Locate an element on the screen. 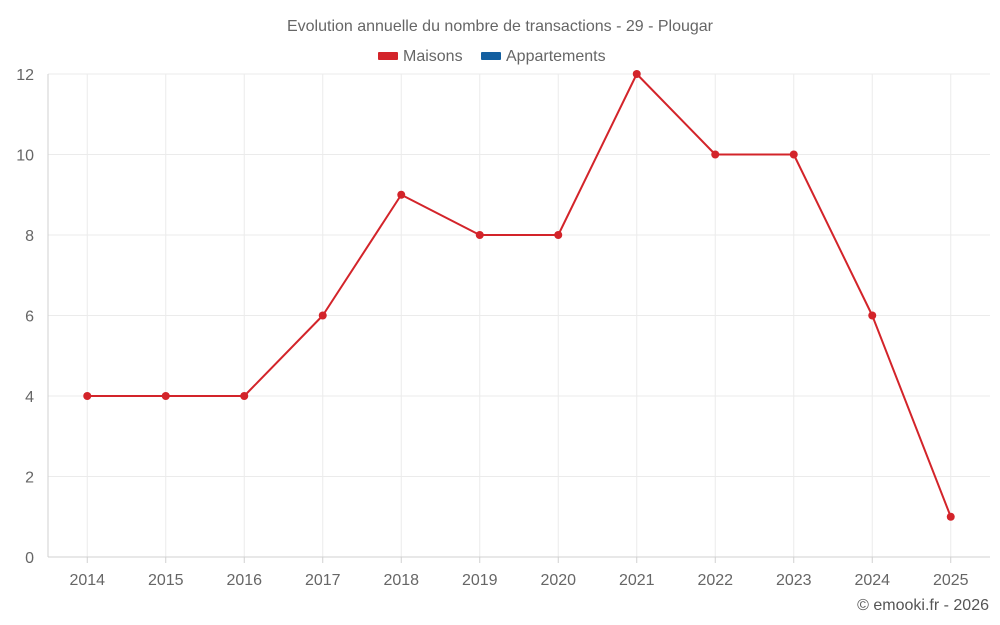 This screenshot has height=625, width=1000. data-point-maisons-2016 is located at coordinates (244, 396).